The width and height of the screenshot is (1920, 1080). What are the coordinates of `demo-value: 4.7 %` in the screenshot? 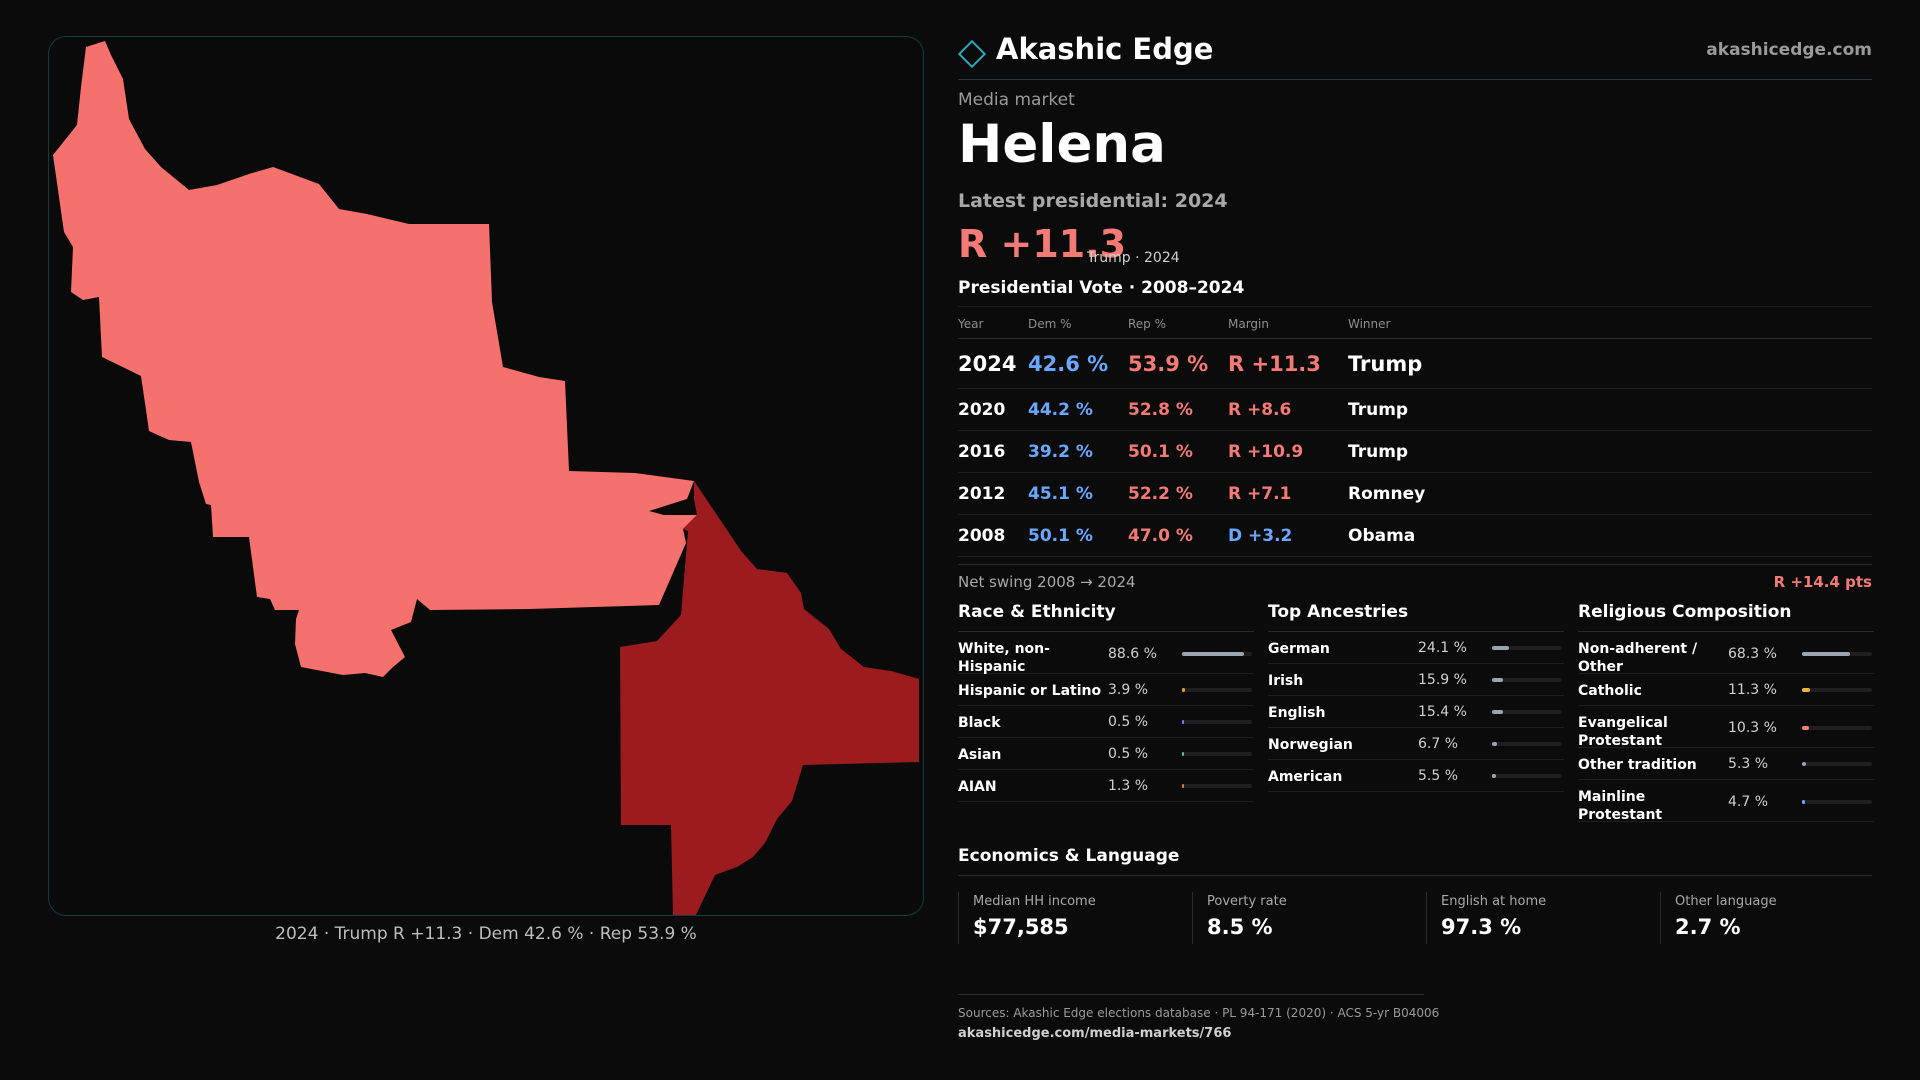 It's located at (1748, 802).